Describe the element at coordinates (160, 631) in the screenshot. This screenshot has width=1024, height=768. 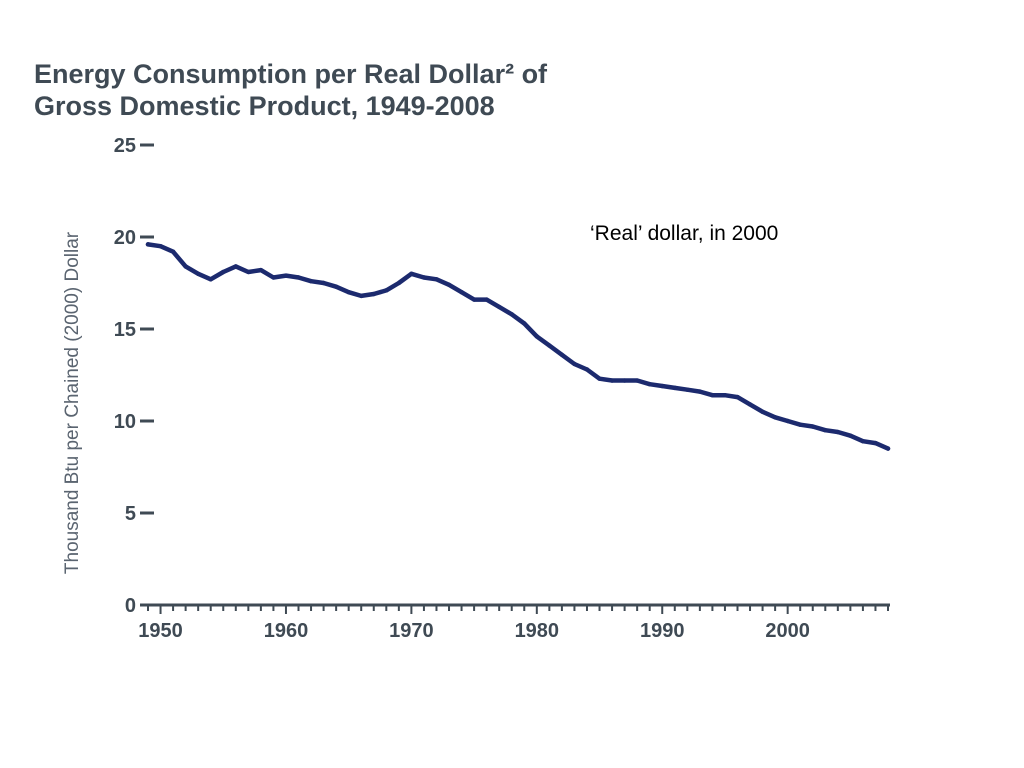
I see `x-tick-label: 1950` at that location.